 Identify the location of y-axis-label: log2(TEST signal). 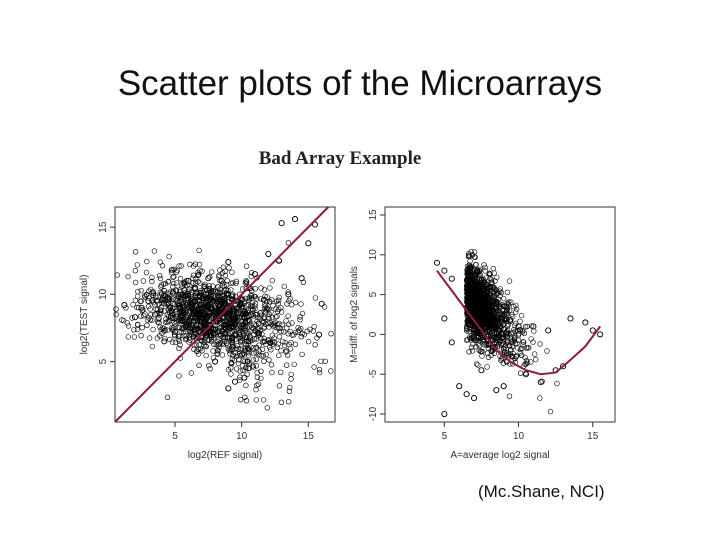
(84, 315).